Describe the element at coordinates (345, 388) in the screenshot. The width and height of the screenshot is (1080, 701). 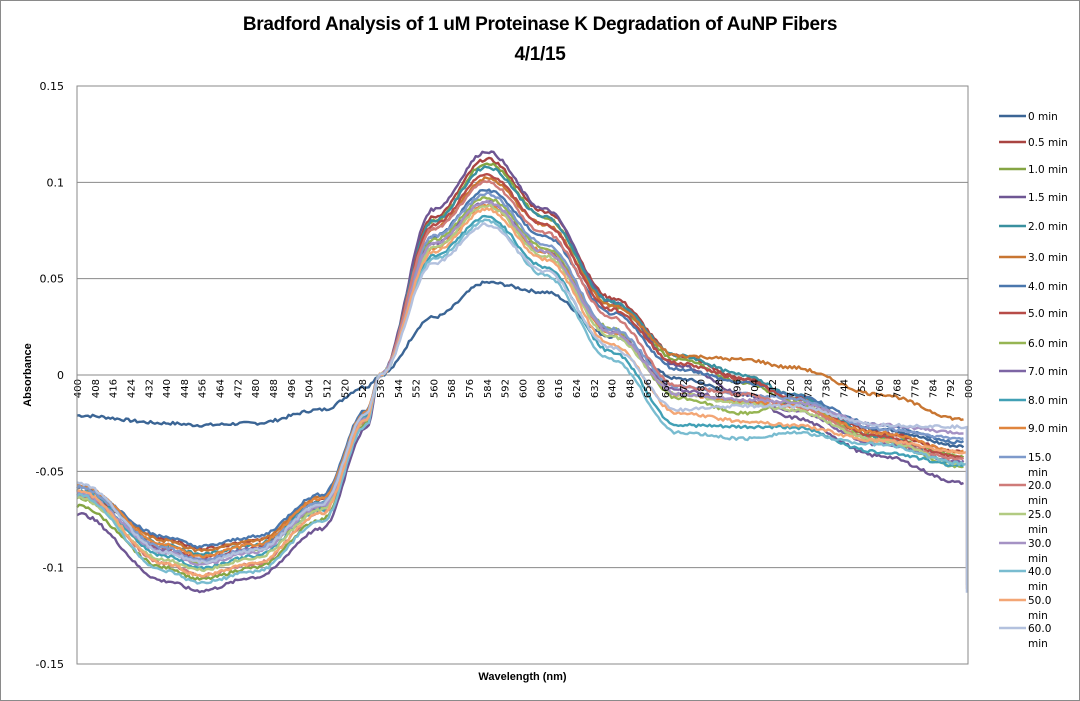
I see `x-tick-label: 520` at that location.